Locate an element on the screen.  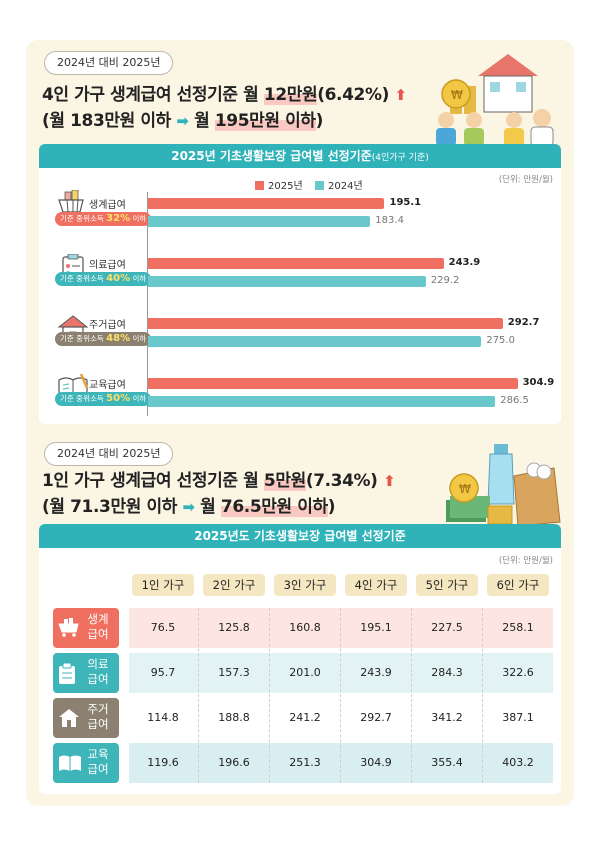
category-label: 주거급여 is located at coordinates (107, 325).